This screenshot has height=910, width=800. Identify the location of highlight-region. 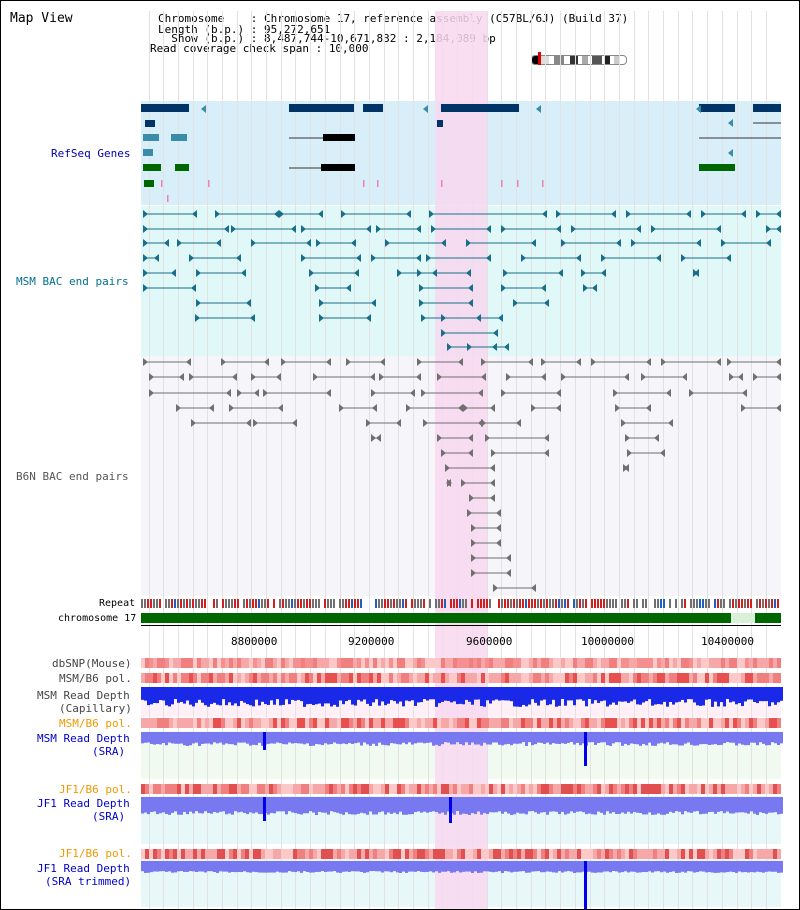
(461, 460).